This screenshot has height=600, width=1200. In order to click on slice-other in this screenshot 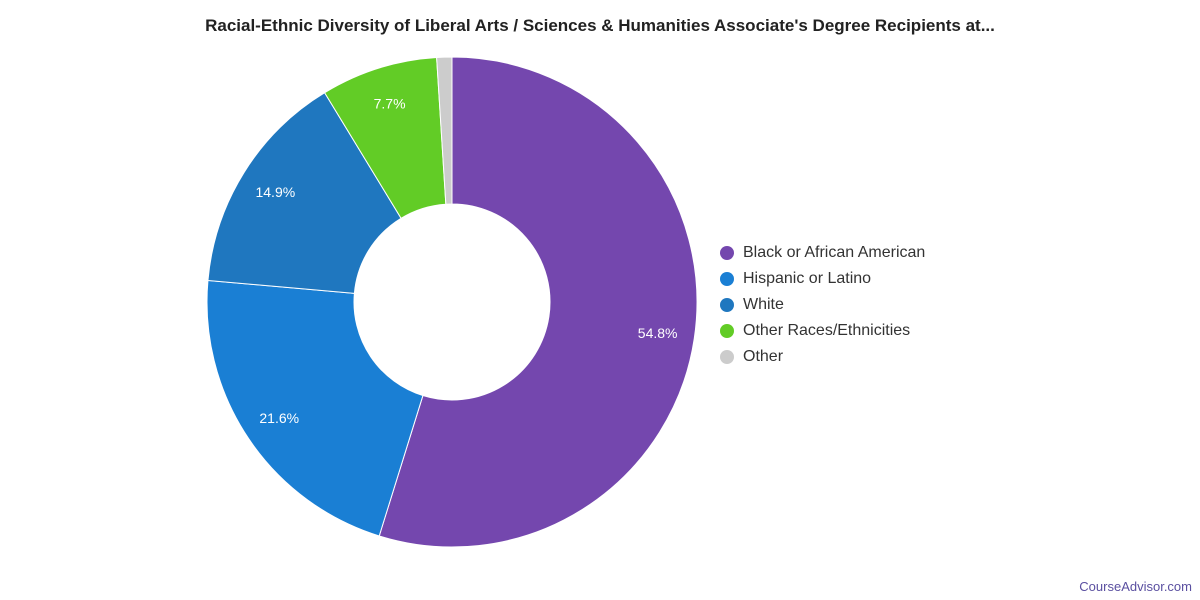, I will do `click(444, 130)`.